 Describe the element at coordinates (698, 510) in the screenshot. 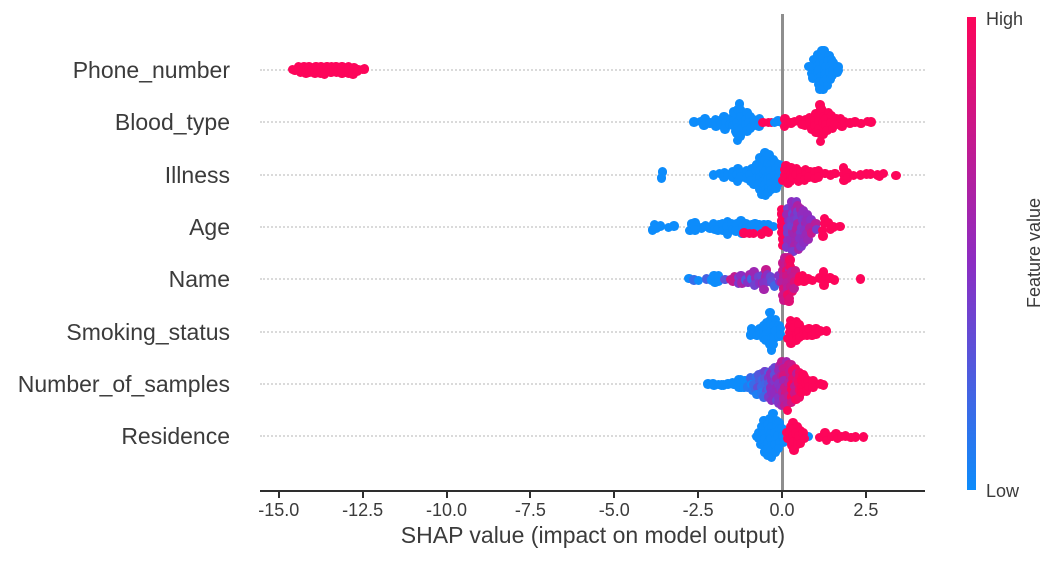

I see `x-axis-tick-label: -2.5` at that location.